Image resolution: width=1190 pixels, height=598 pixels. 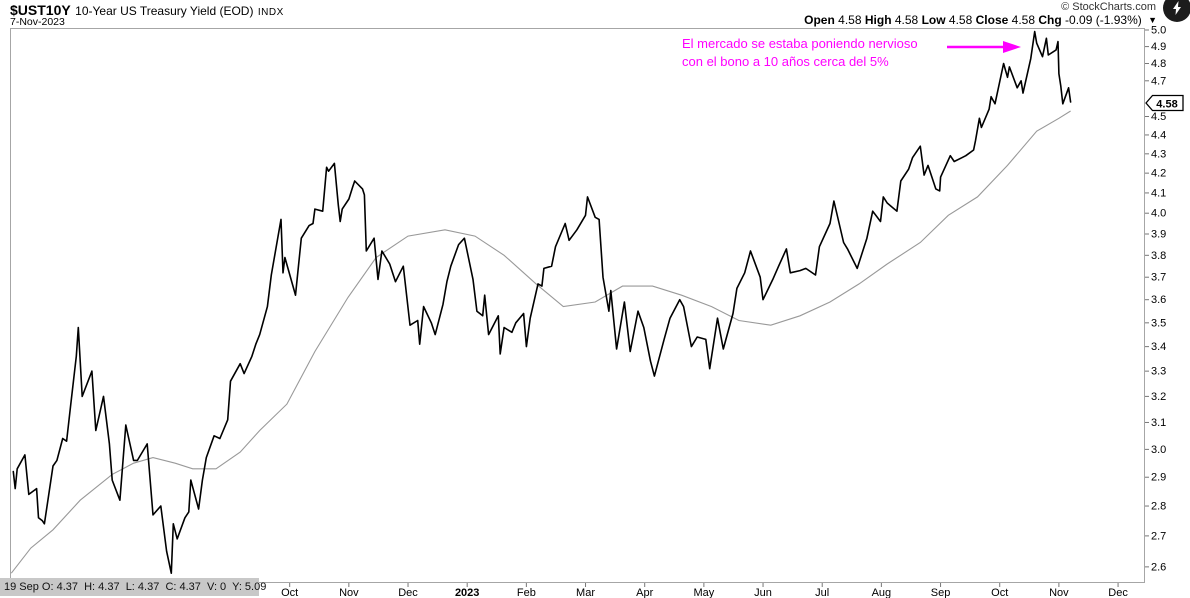 What do you see at coordinates (1103, 20) in the screenshot?
I see `chg-value: -0.09 (-1.93%)` at bounding box center [1103, 20].